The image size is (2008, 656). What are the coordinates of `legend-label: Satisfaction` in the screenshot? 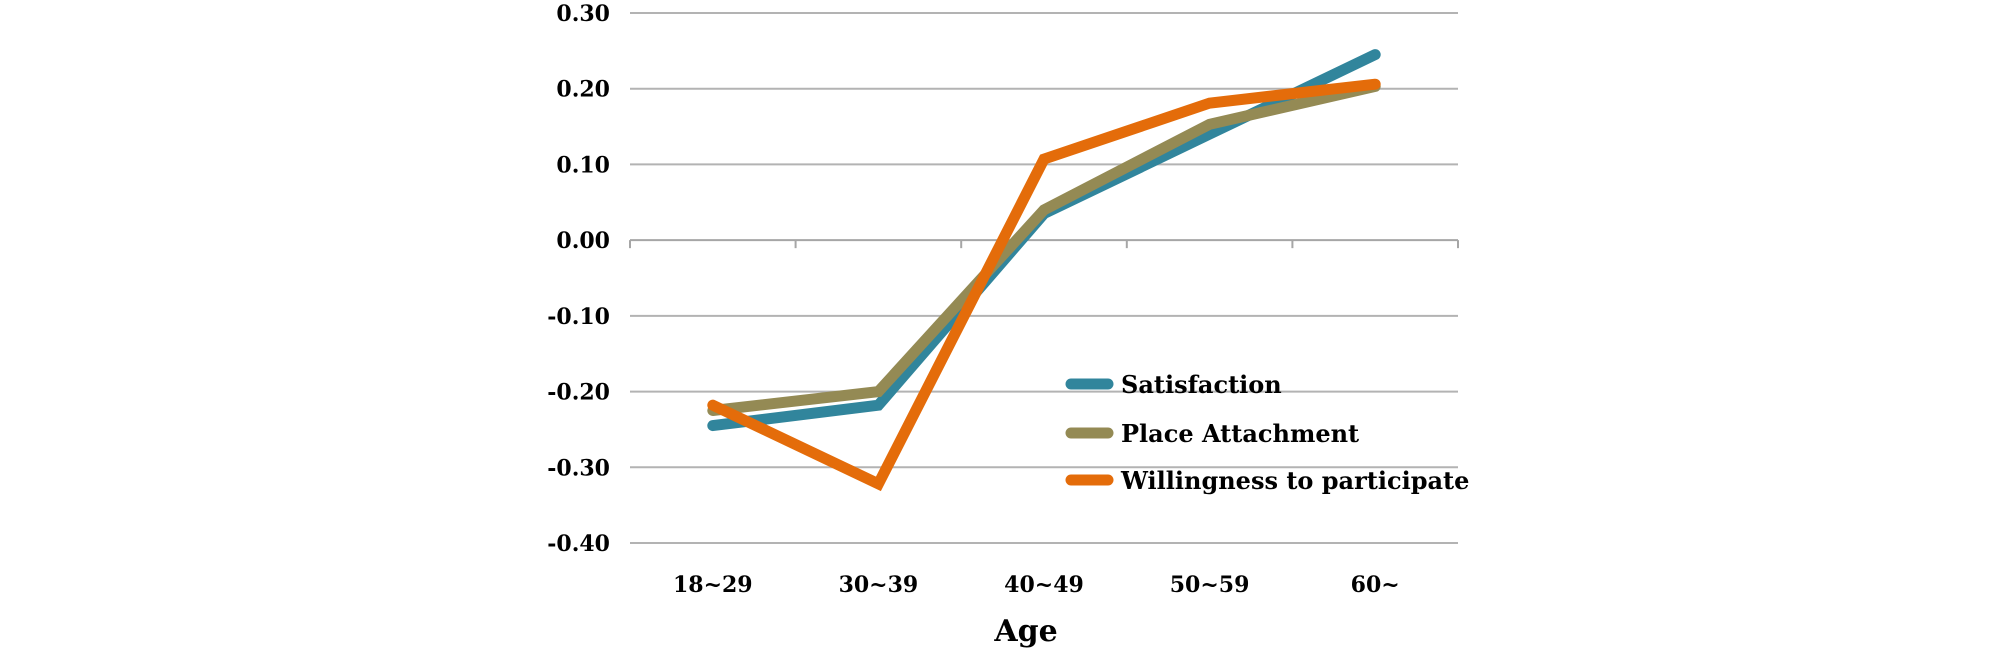 It's located at (1201, 384).